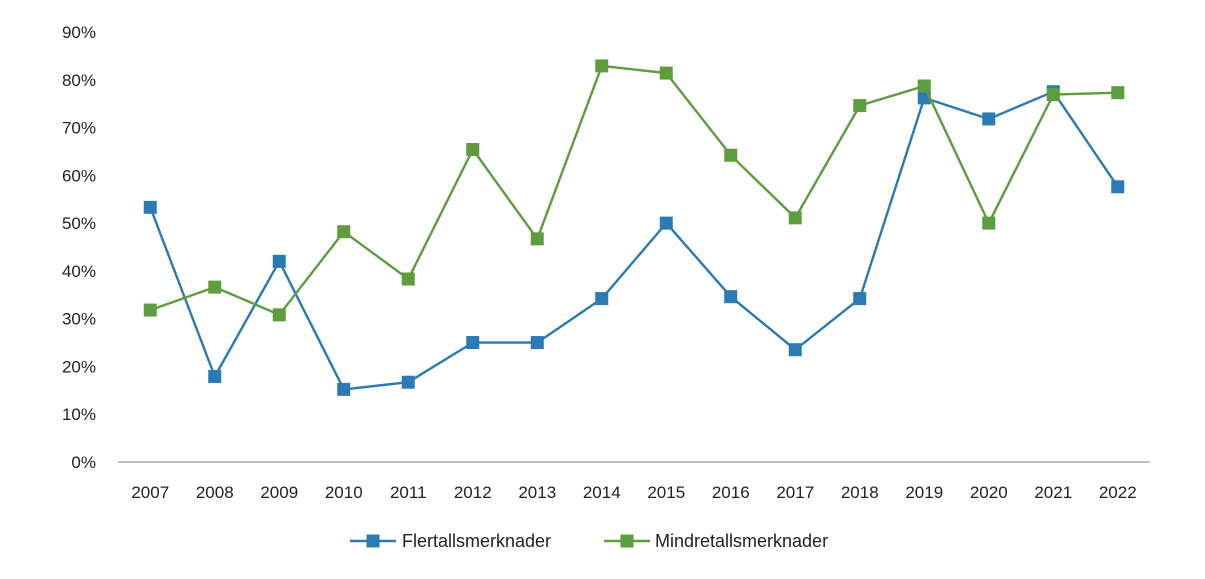 The height and width of the screenshot is (579, 1205). I want to click on x-tick-label: 2013, so click(537, 492).